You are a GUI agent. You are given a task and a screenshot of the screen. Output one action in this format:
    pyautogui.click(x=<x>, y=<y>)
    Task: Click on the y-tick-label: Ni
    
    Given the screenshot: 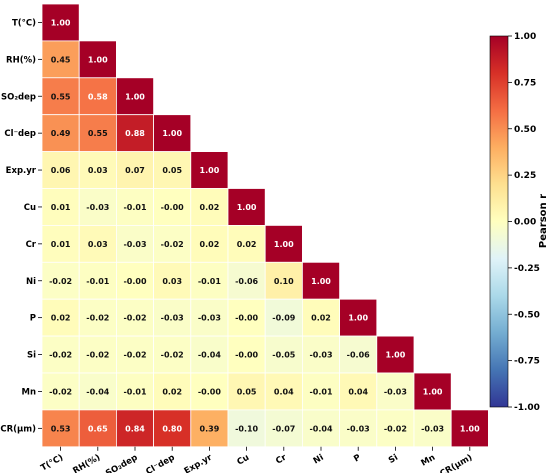 What is the action you would take?
    pyautogui.click(x=31, y=282)
    